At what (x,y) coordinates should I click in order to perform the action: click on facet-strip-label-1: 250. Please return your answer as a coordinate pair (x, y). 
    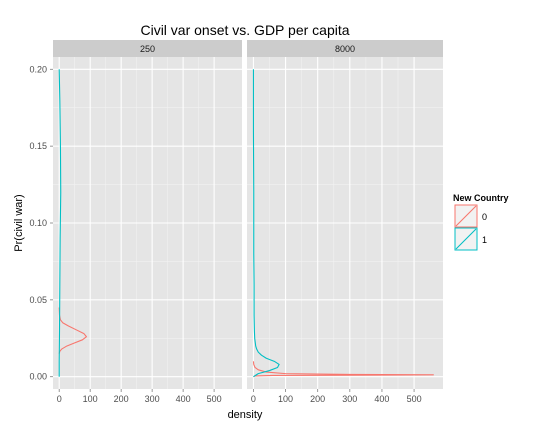
    Looking at the image, I should click on (147, 49).